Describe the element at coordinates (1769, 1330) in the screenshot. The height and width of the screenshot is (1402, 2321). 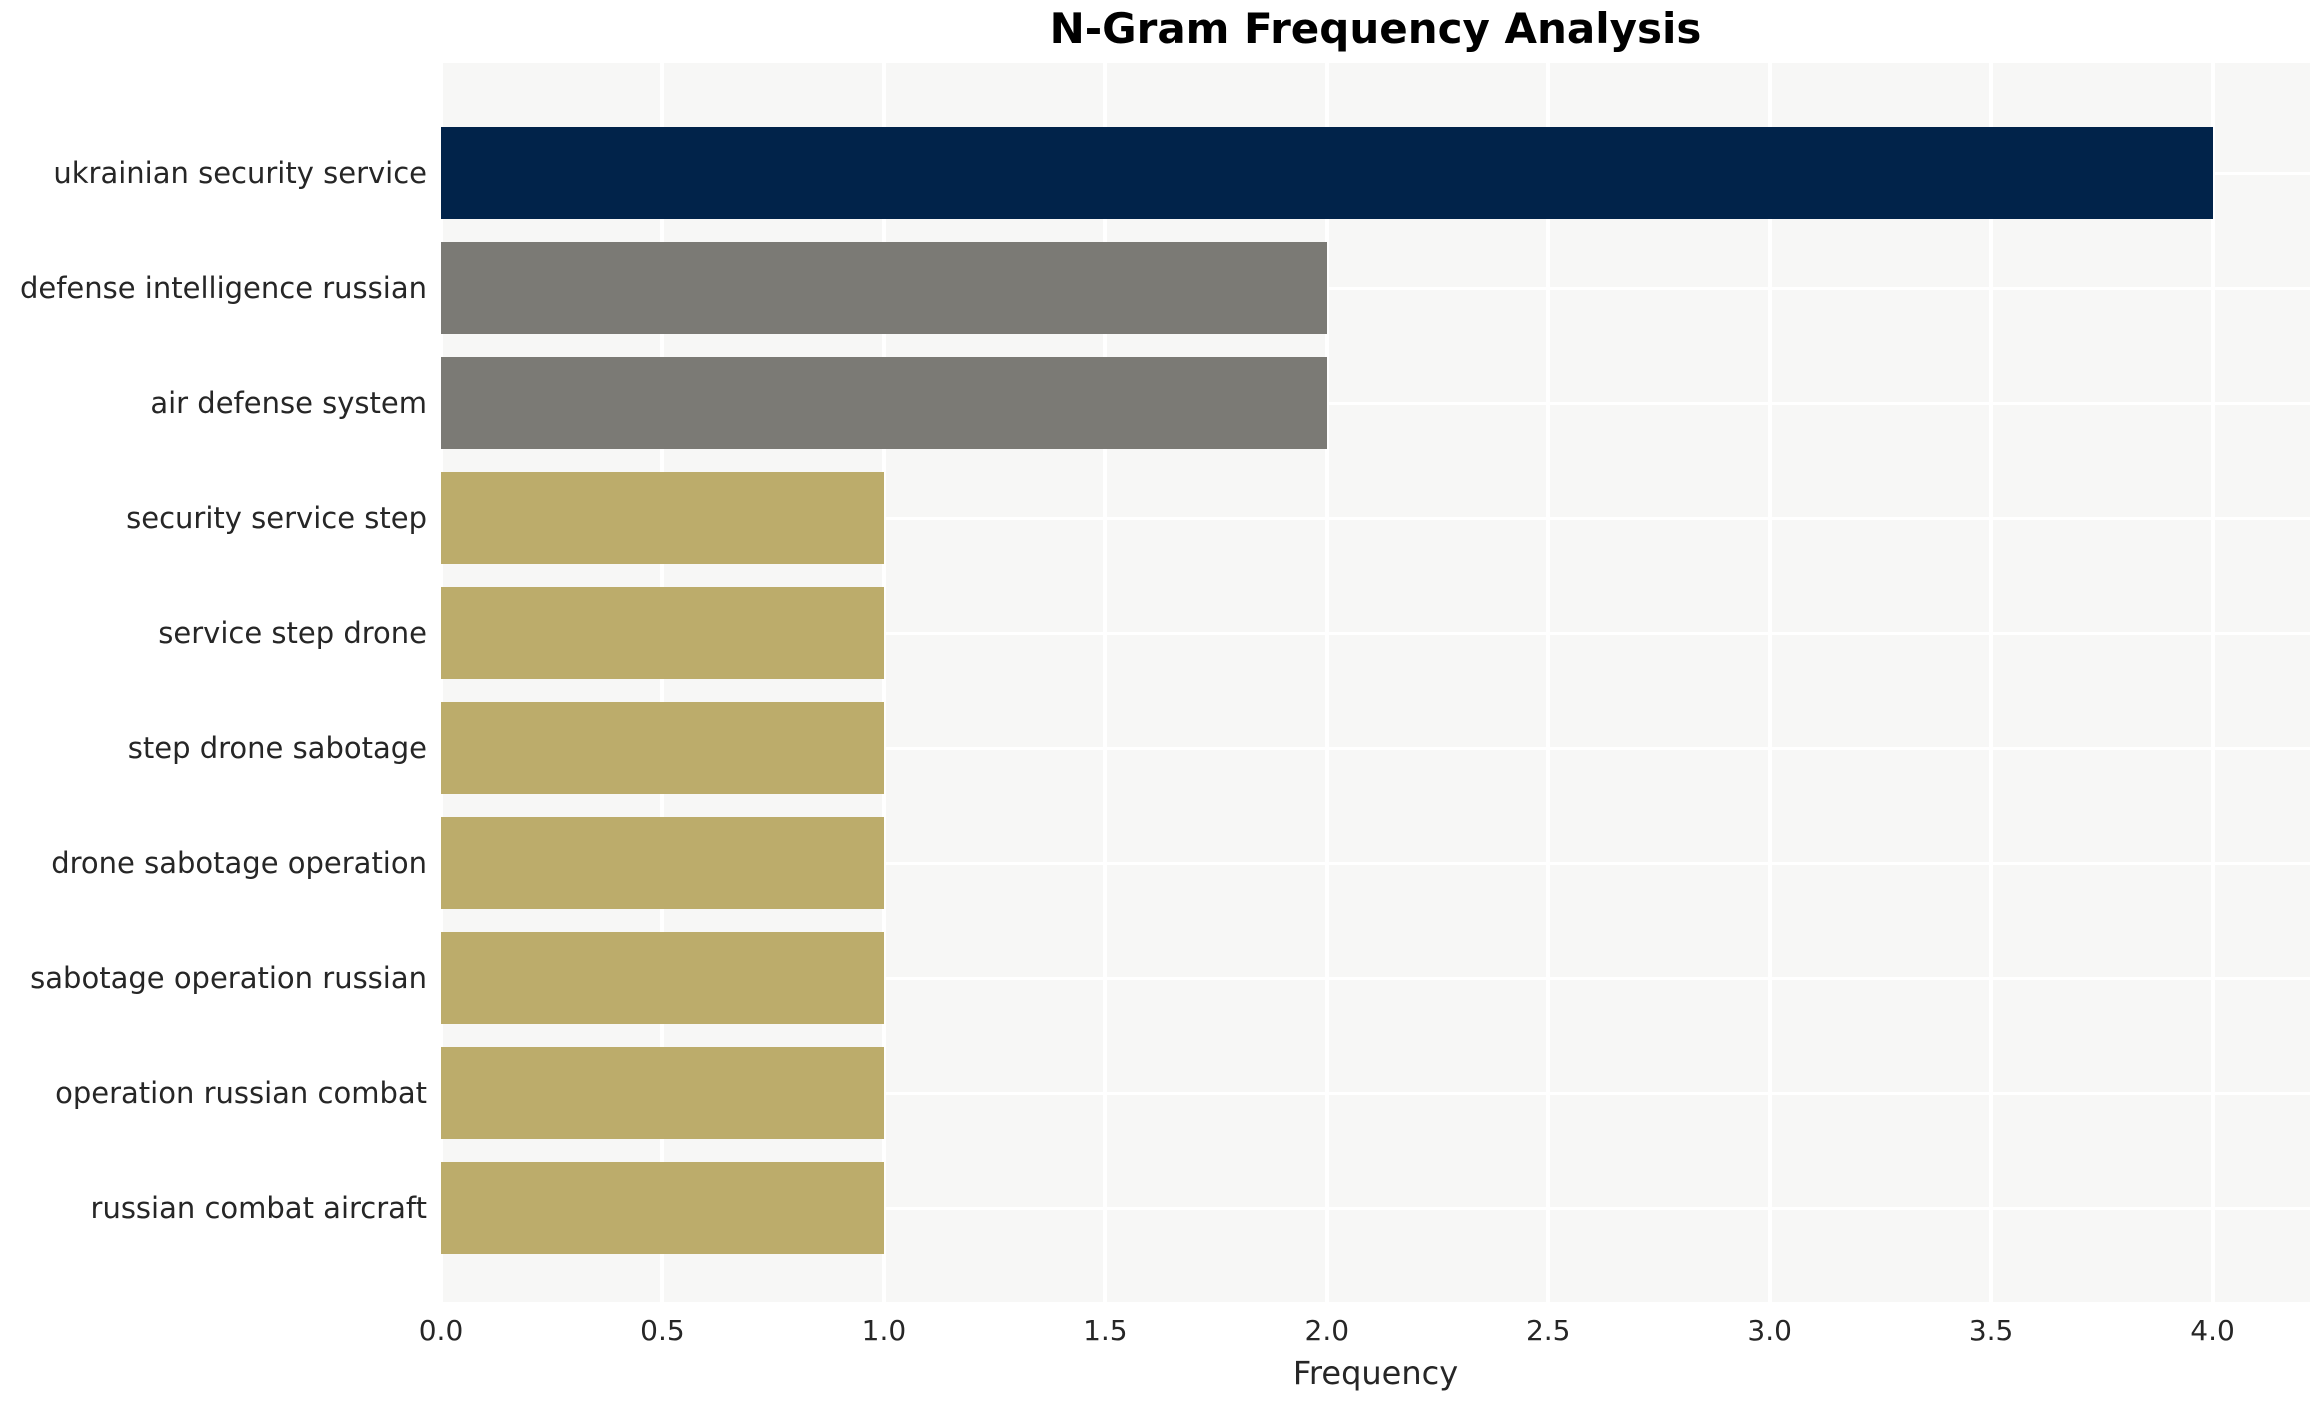
I see `x-tick-label: 3.0` at that location.